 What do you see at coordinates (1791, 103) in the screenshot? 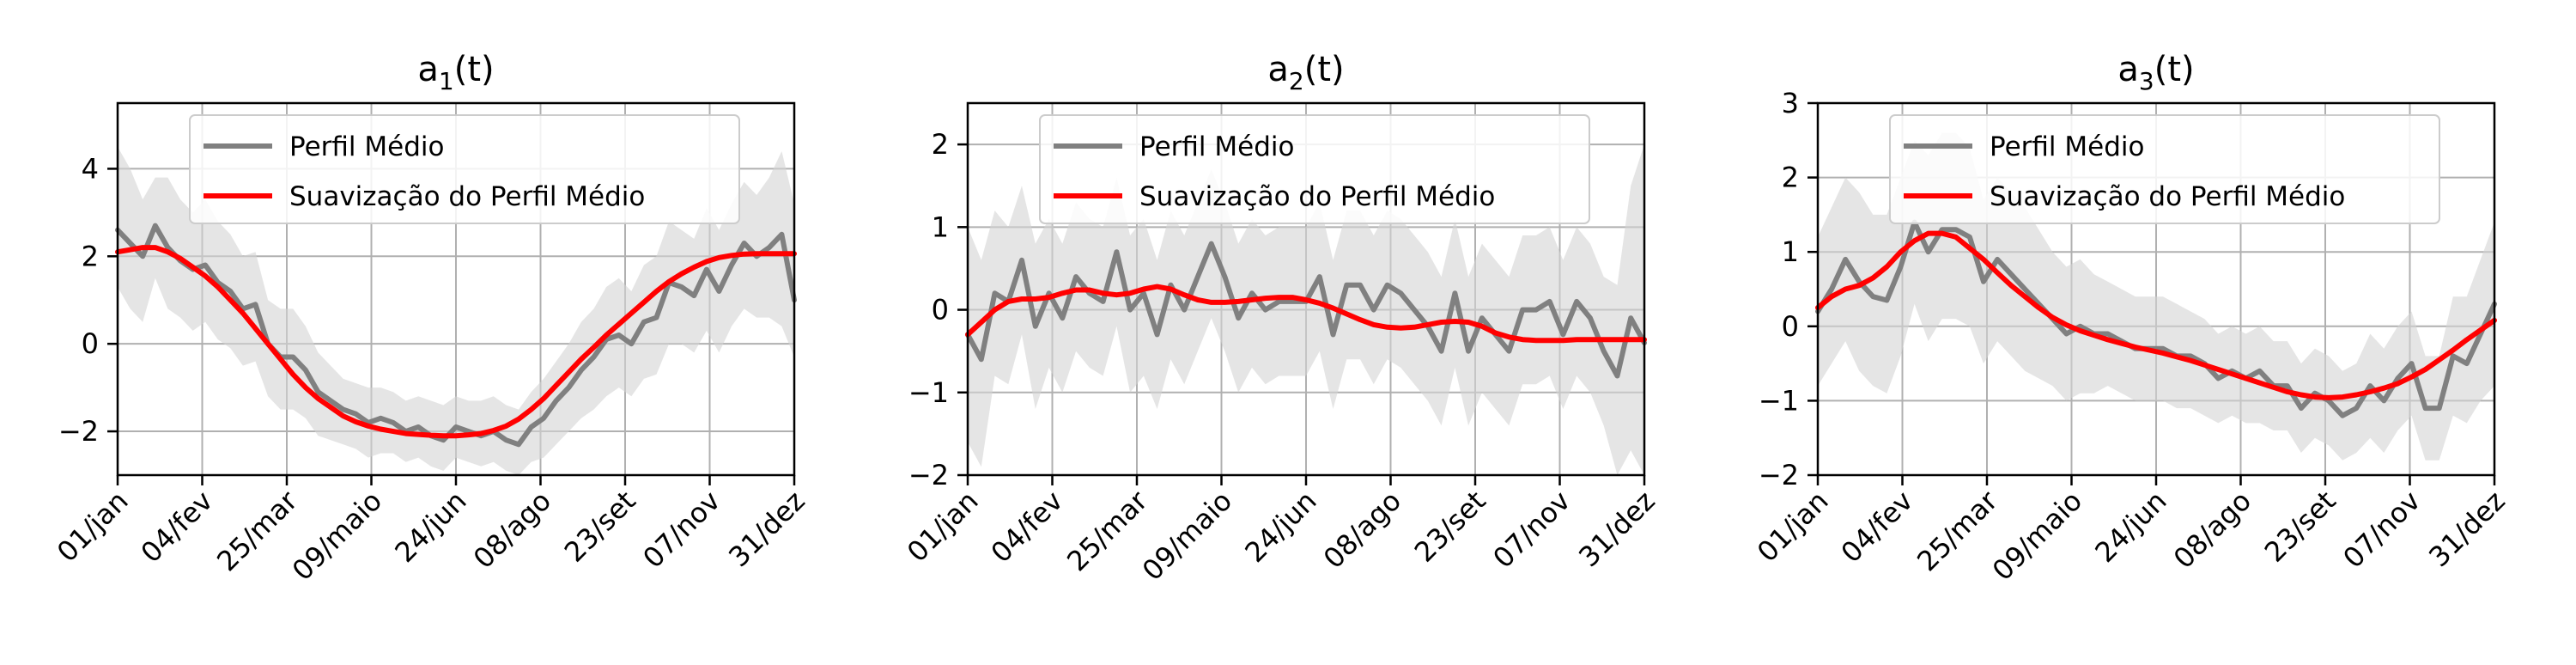
I see `y-tick-label: 3` at bounding box center [1791, 103].